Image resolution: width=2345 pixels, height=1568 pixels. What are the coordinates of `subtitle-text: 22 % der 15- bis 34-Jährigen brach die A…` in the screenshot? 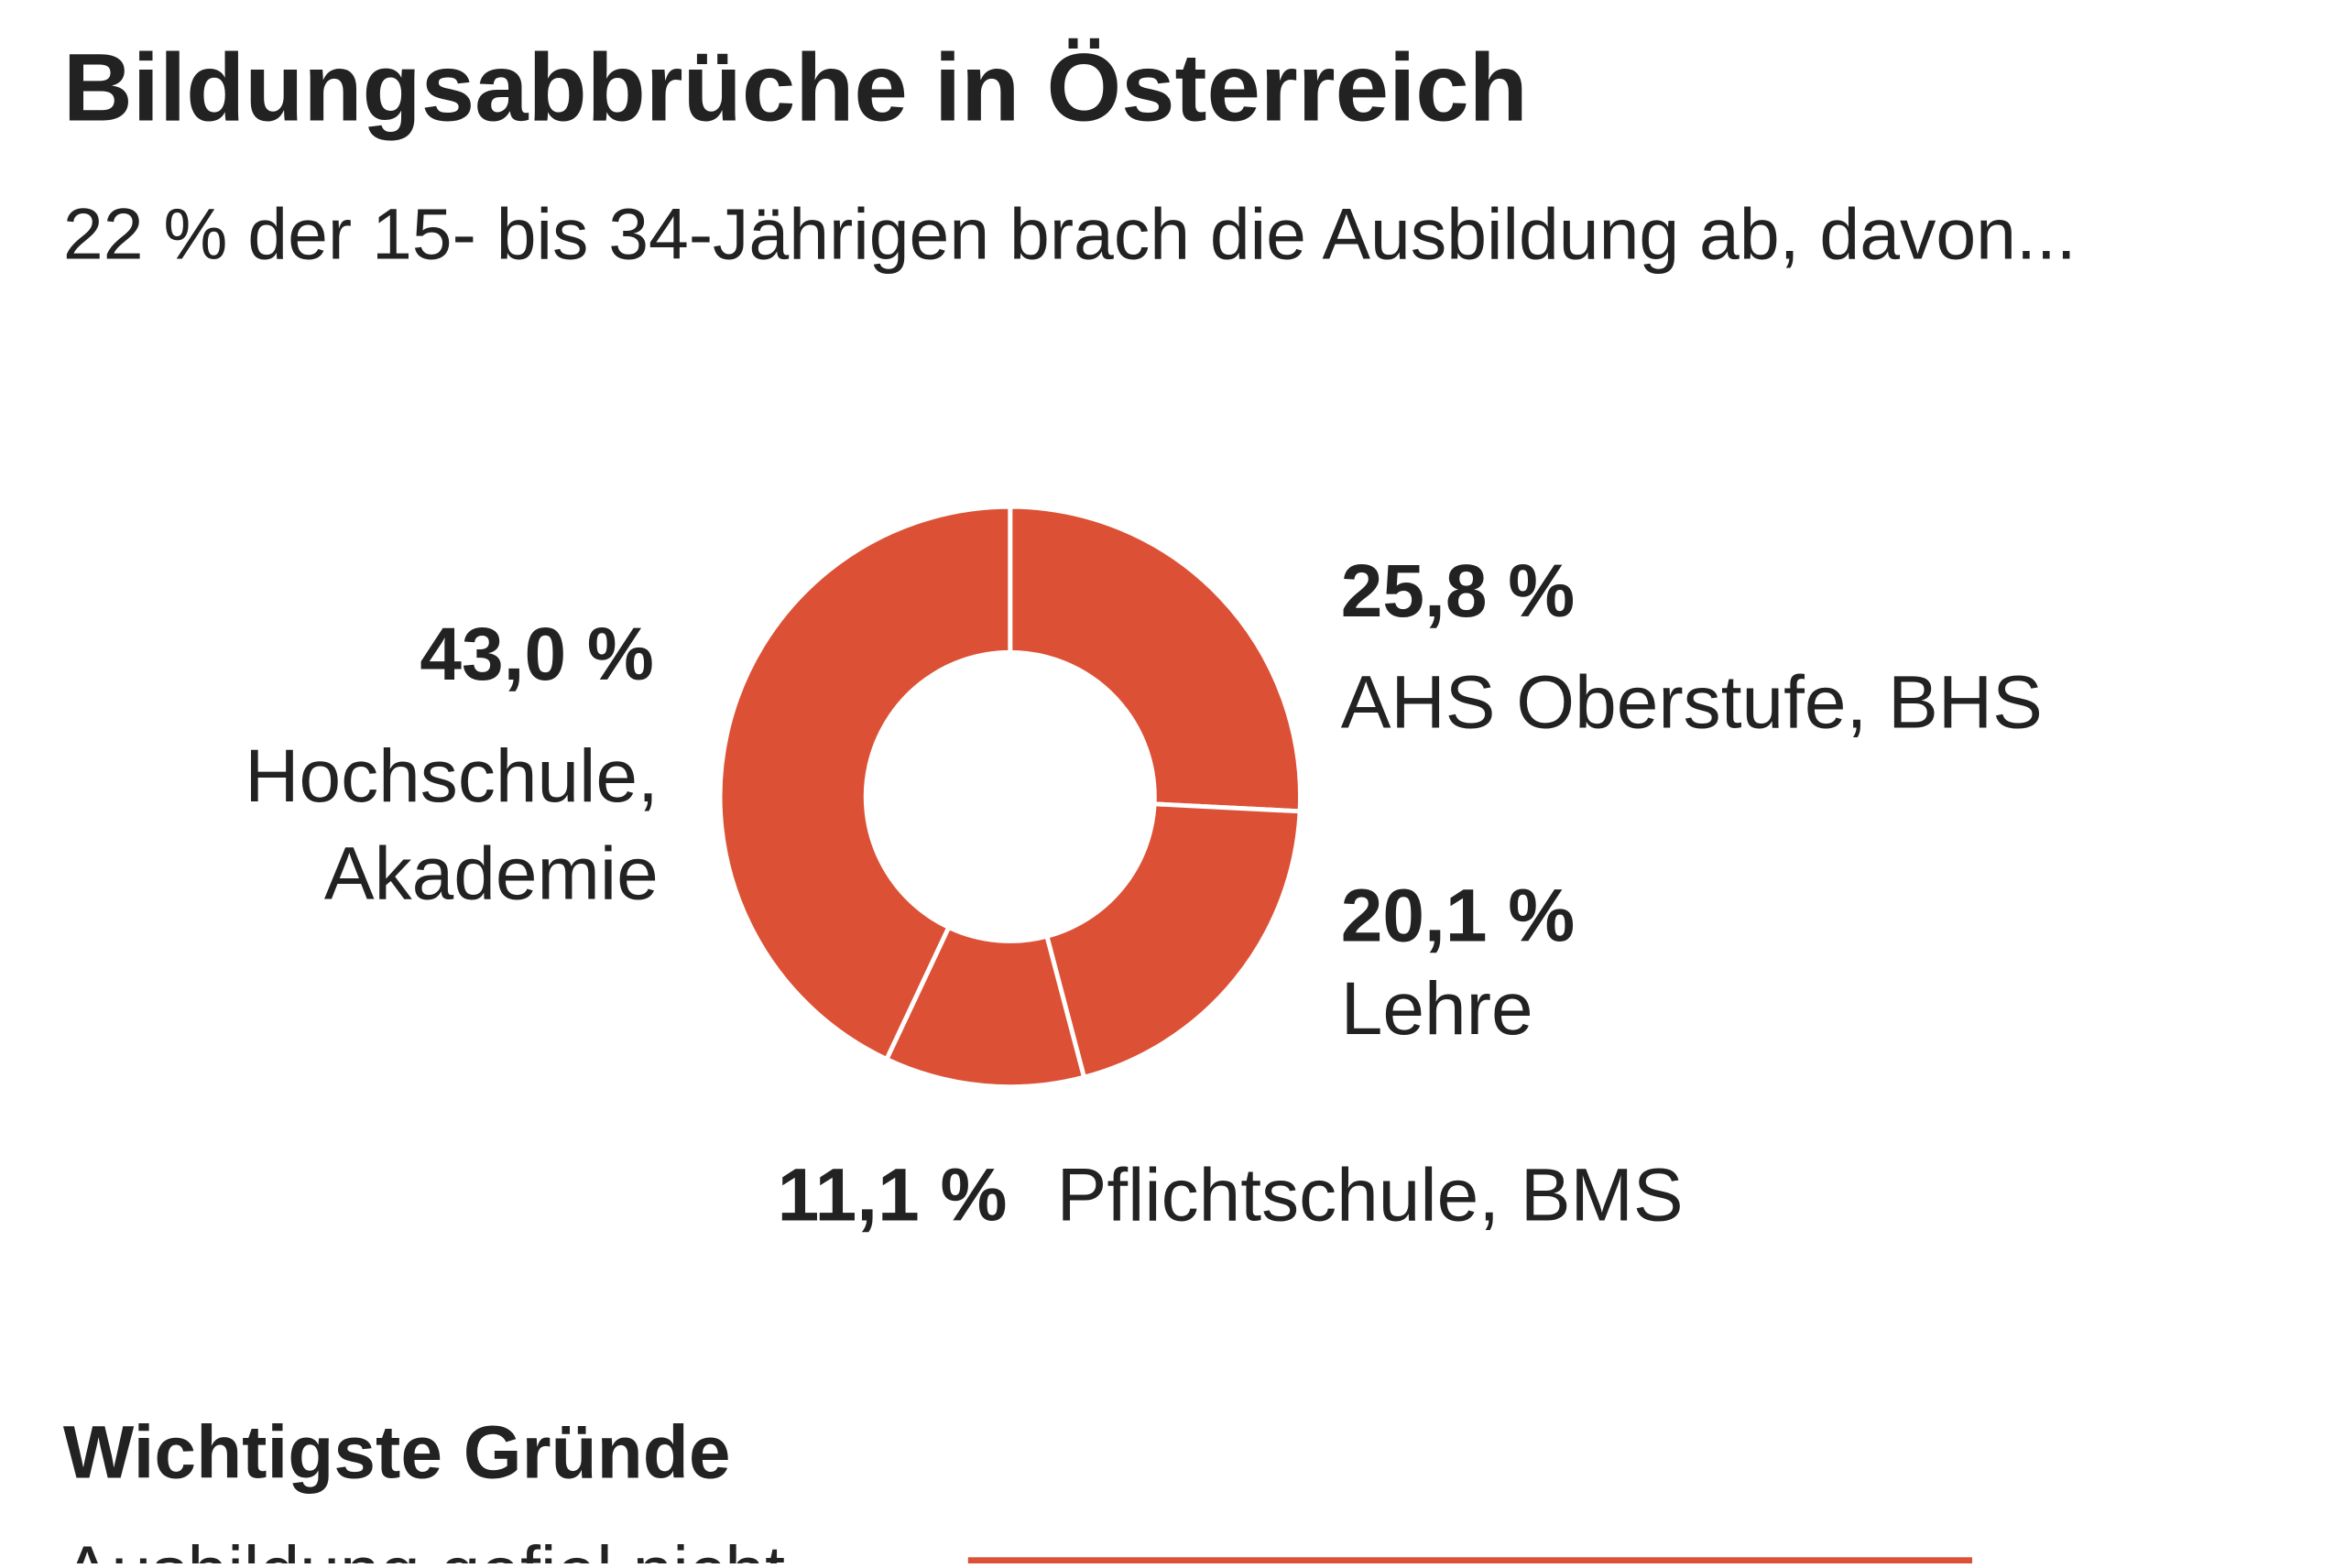 It's located at (1070, 233).